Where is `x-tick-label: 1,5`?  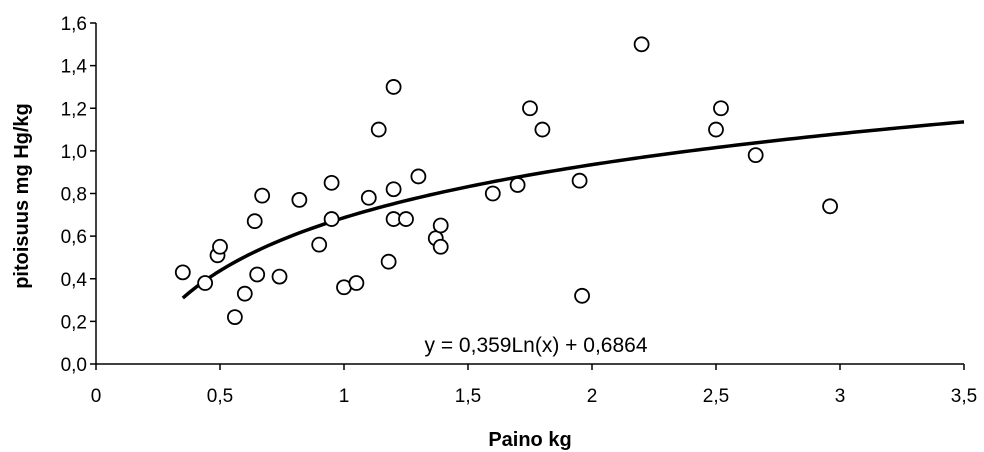 x-tick-label: 1,5 is located at coordinates (468, 396).